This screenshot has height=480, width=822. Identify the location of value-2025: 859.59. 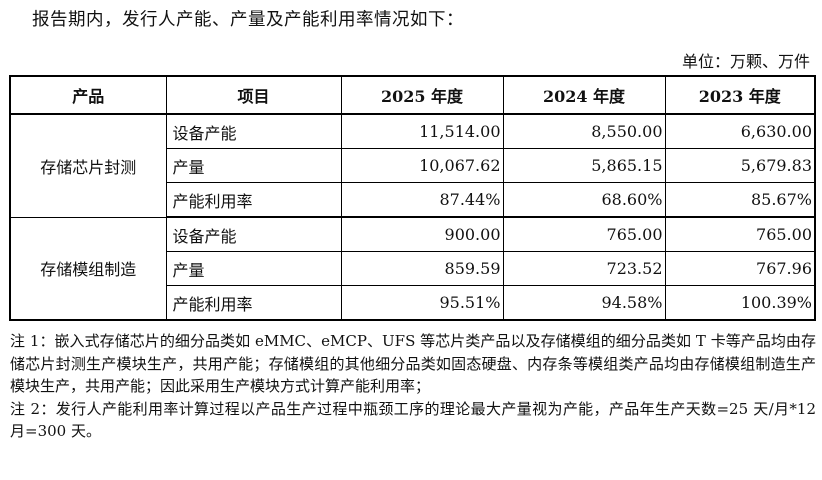
(422, 268).